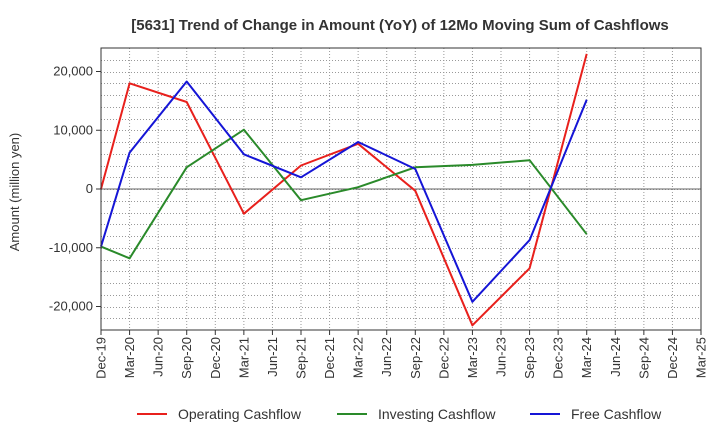  I want to click on x-tick-label: Dec-19, so click(101, 358).